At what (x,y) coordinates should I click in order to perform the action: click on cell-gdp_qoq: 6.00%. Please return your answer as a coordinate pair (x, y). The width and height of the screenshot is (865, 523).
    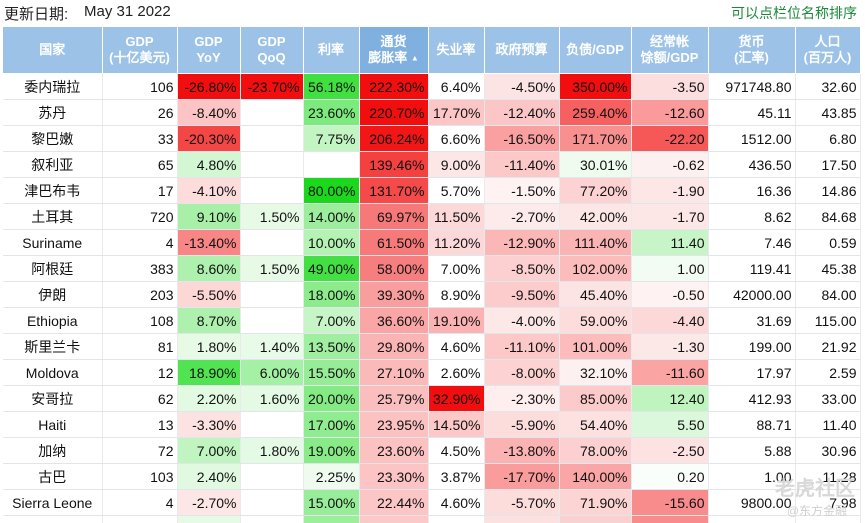
    Looking at the image, I should click on (272, 372).